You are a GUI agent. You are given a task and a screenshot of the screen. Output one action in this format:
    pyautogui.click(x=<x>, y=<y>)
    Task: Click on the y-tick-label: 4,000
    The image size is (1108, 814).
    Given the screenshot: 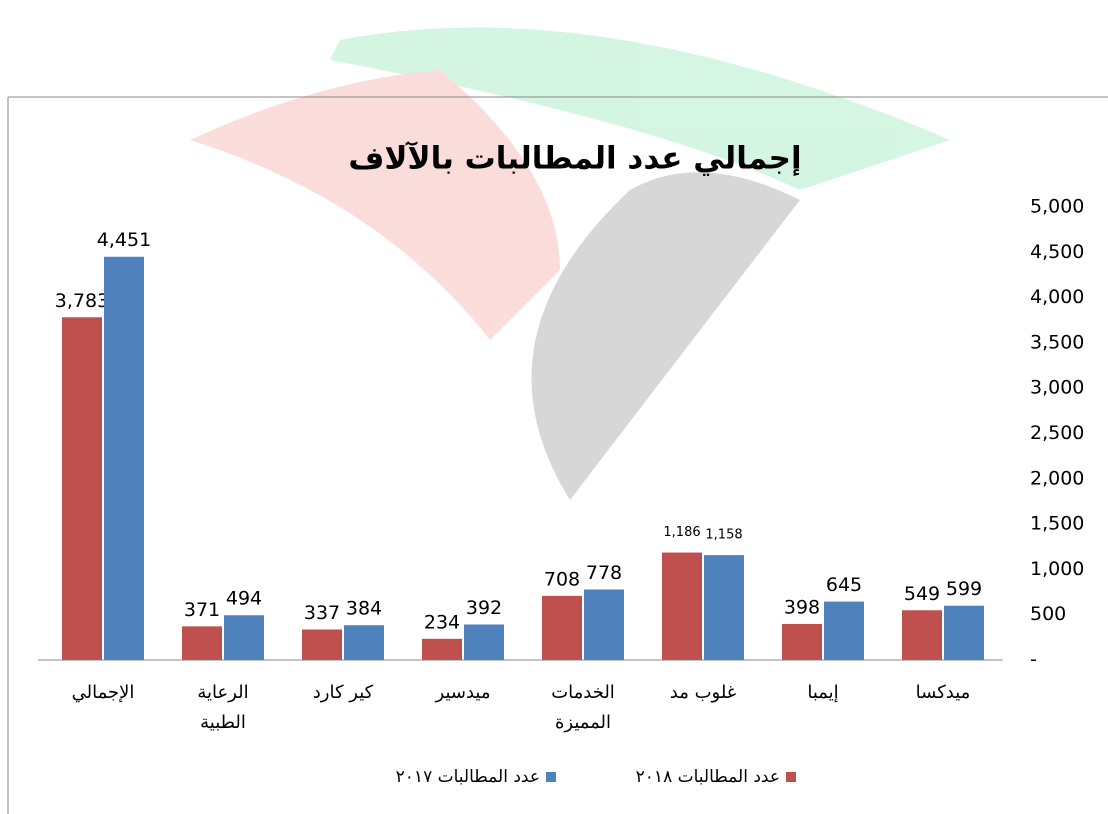 What is the action you would take?
    pyautogui.click(x=1057, y=297)
    